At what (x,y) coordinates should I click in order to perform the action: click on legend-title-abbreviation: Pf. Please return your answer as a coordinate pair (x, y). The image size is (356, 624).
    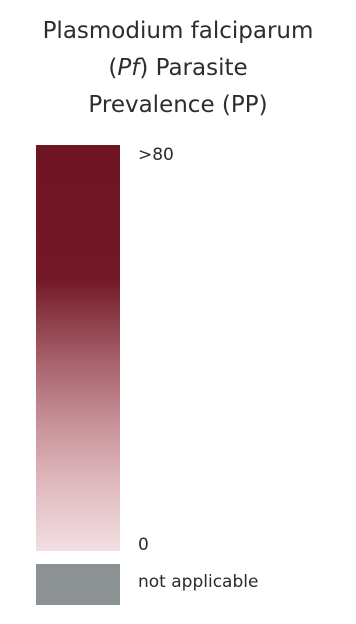
    Looking at the image, I should click on (128, 68).